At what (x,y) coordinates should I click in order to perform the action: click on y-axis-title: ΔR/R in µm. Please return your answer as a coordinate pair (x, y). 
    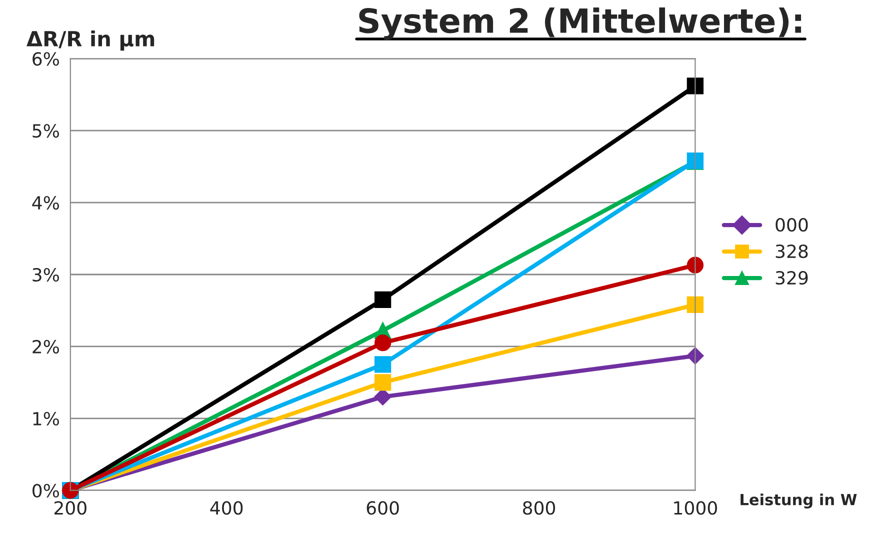
    Looking at the image, I should click on (90, 40).